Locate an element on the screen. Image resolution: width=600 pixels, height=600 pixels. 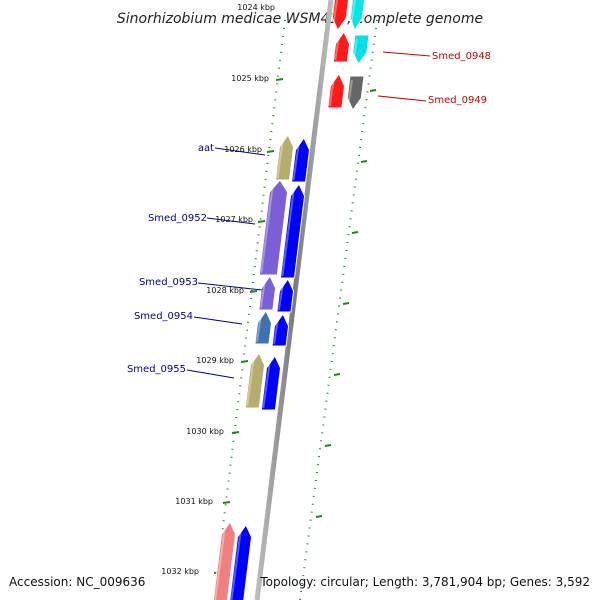
gene-0952-purple is located at coordinates (273, 227).